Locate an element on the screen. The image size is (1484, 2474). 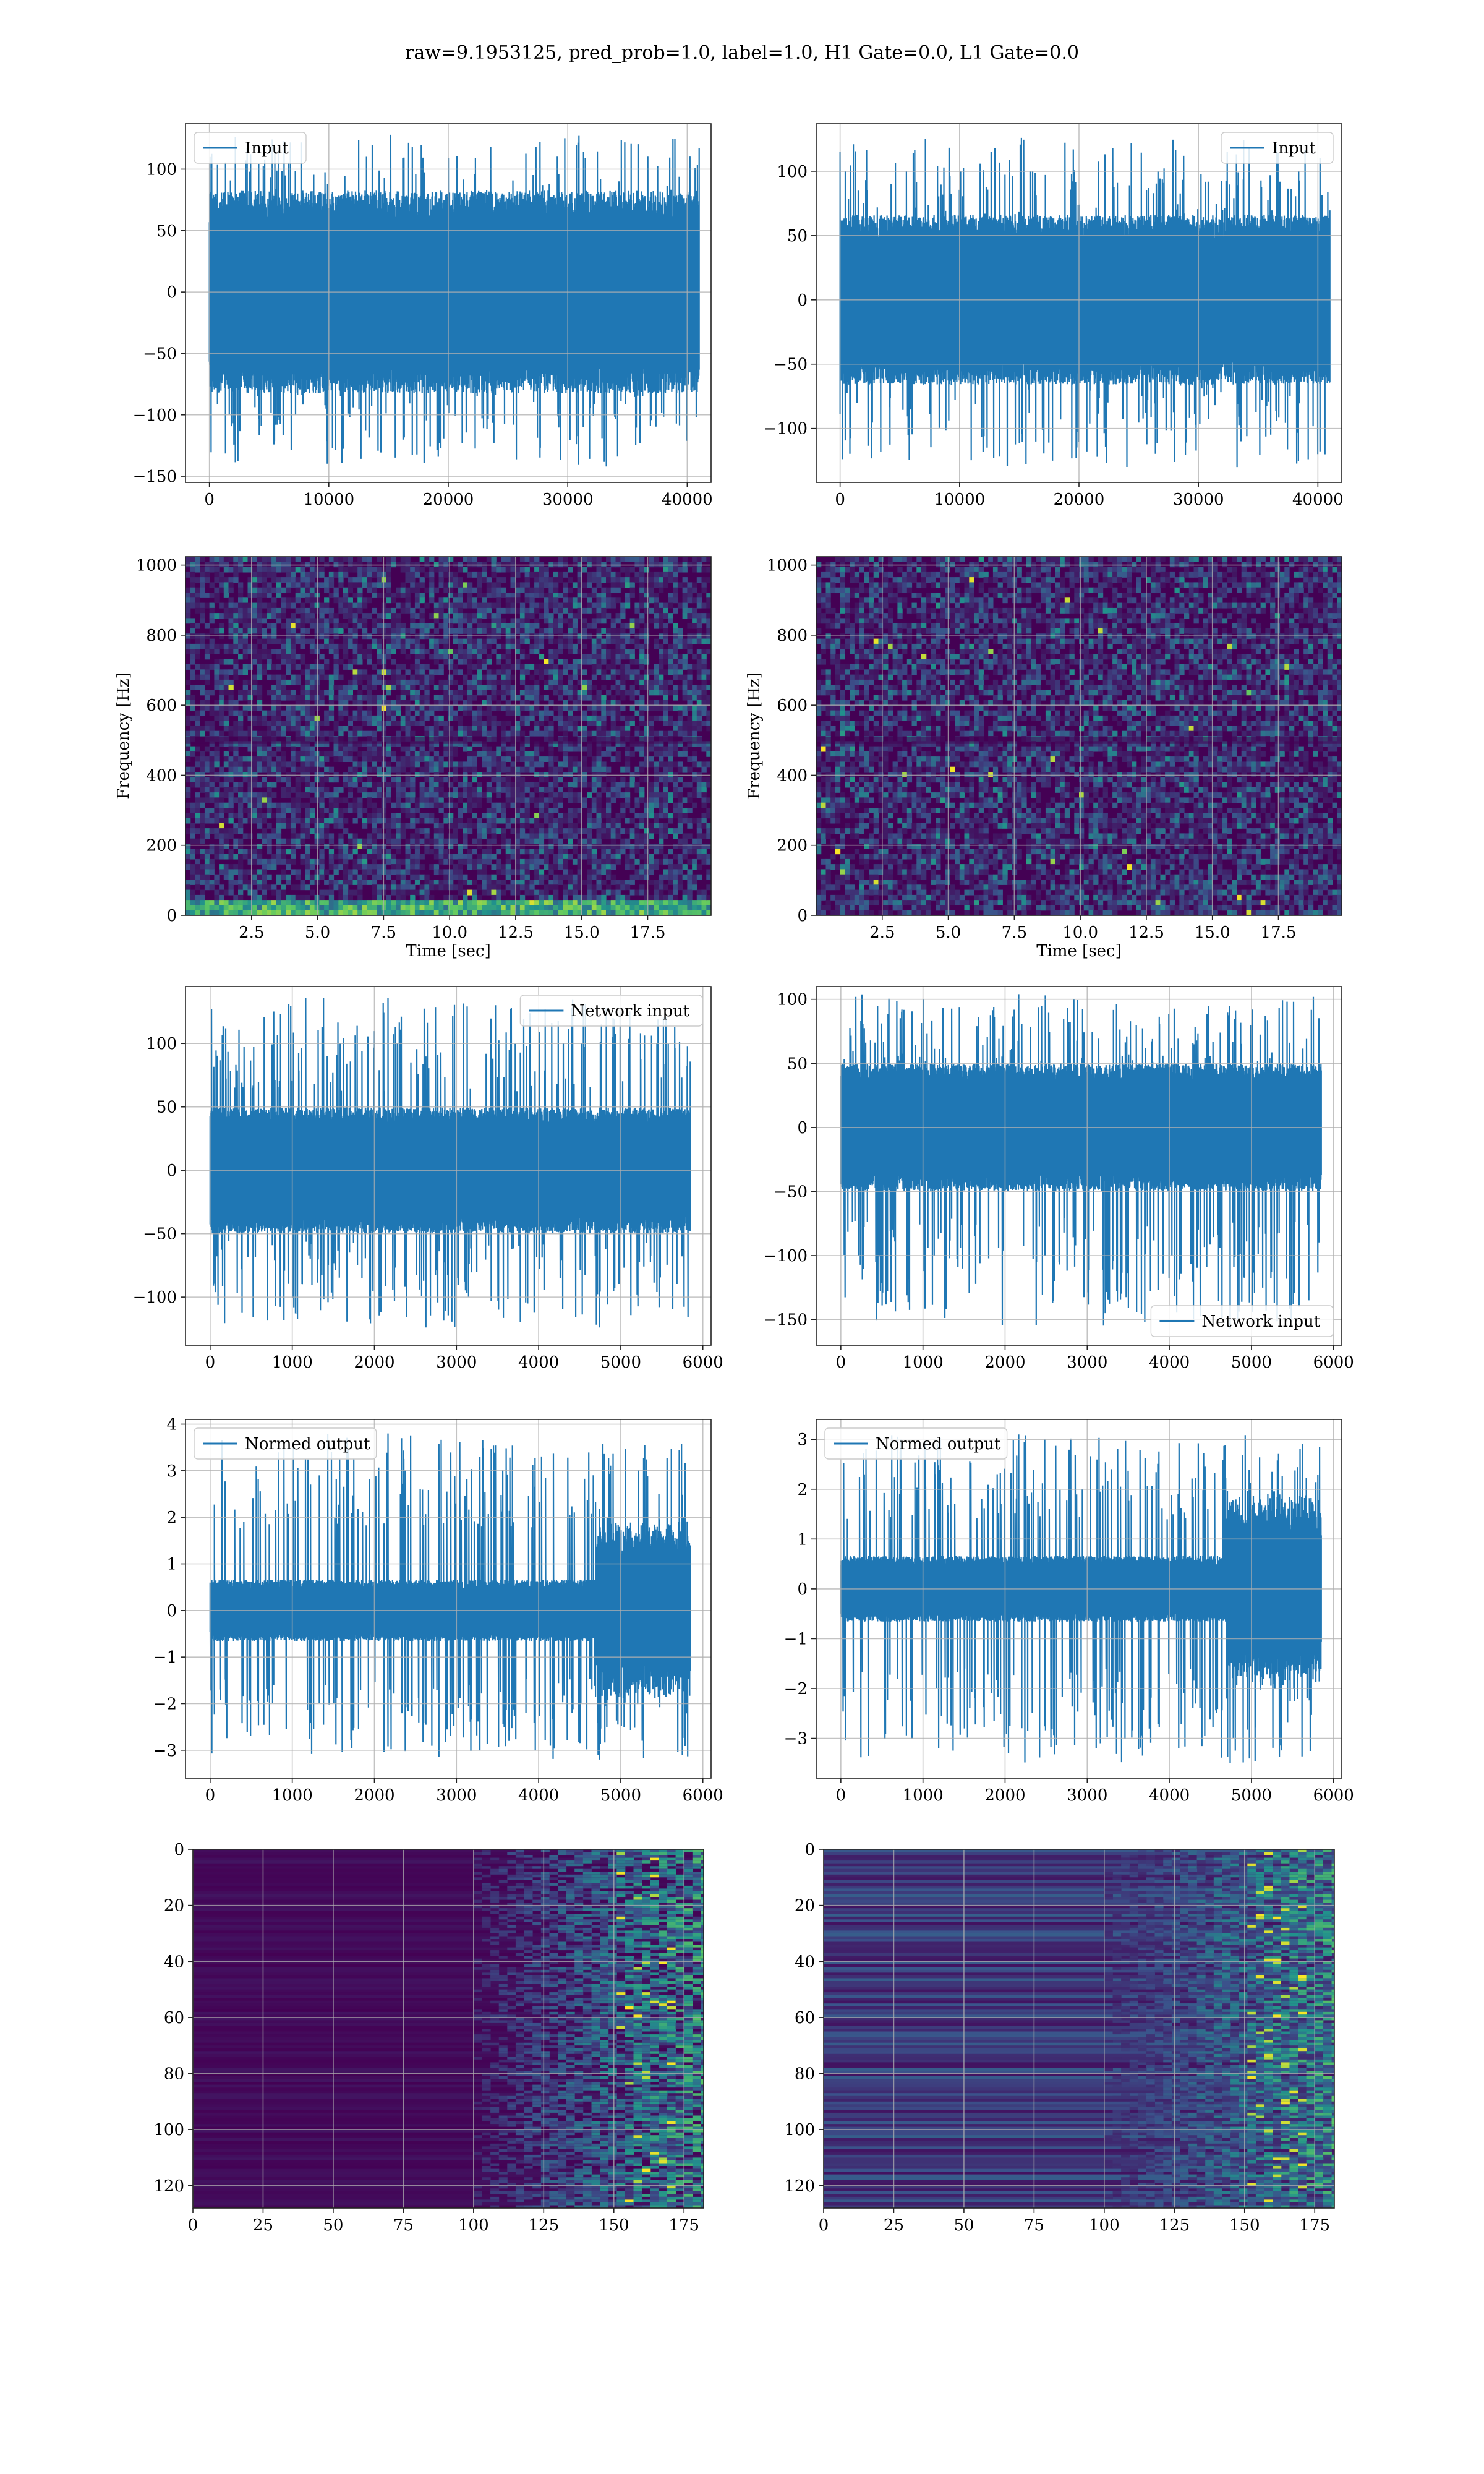
x-tick-label: 20000 is located at coordinates (448, 499).